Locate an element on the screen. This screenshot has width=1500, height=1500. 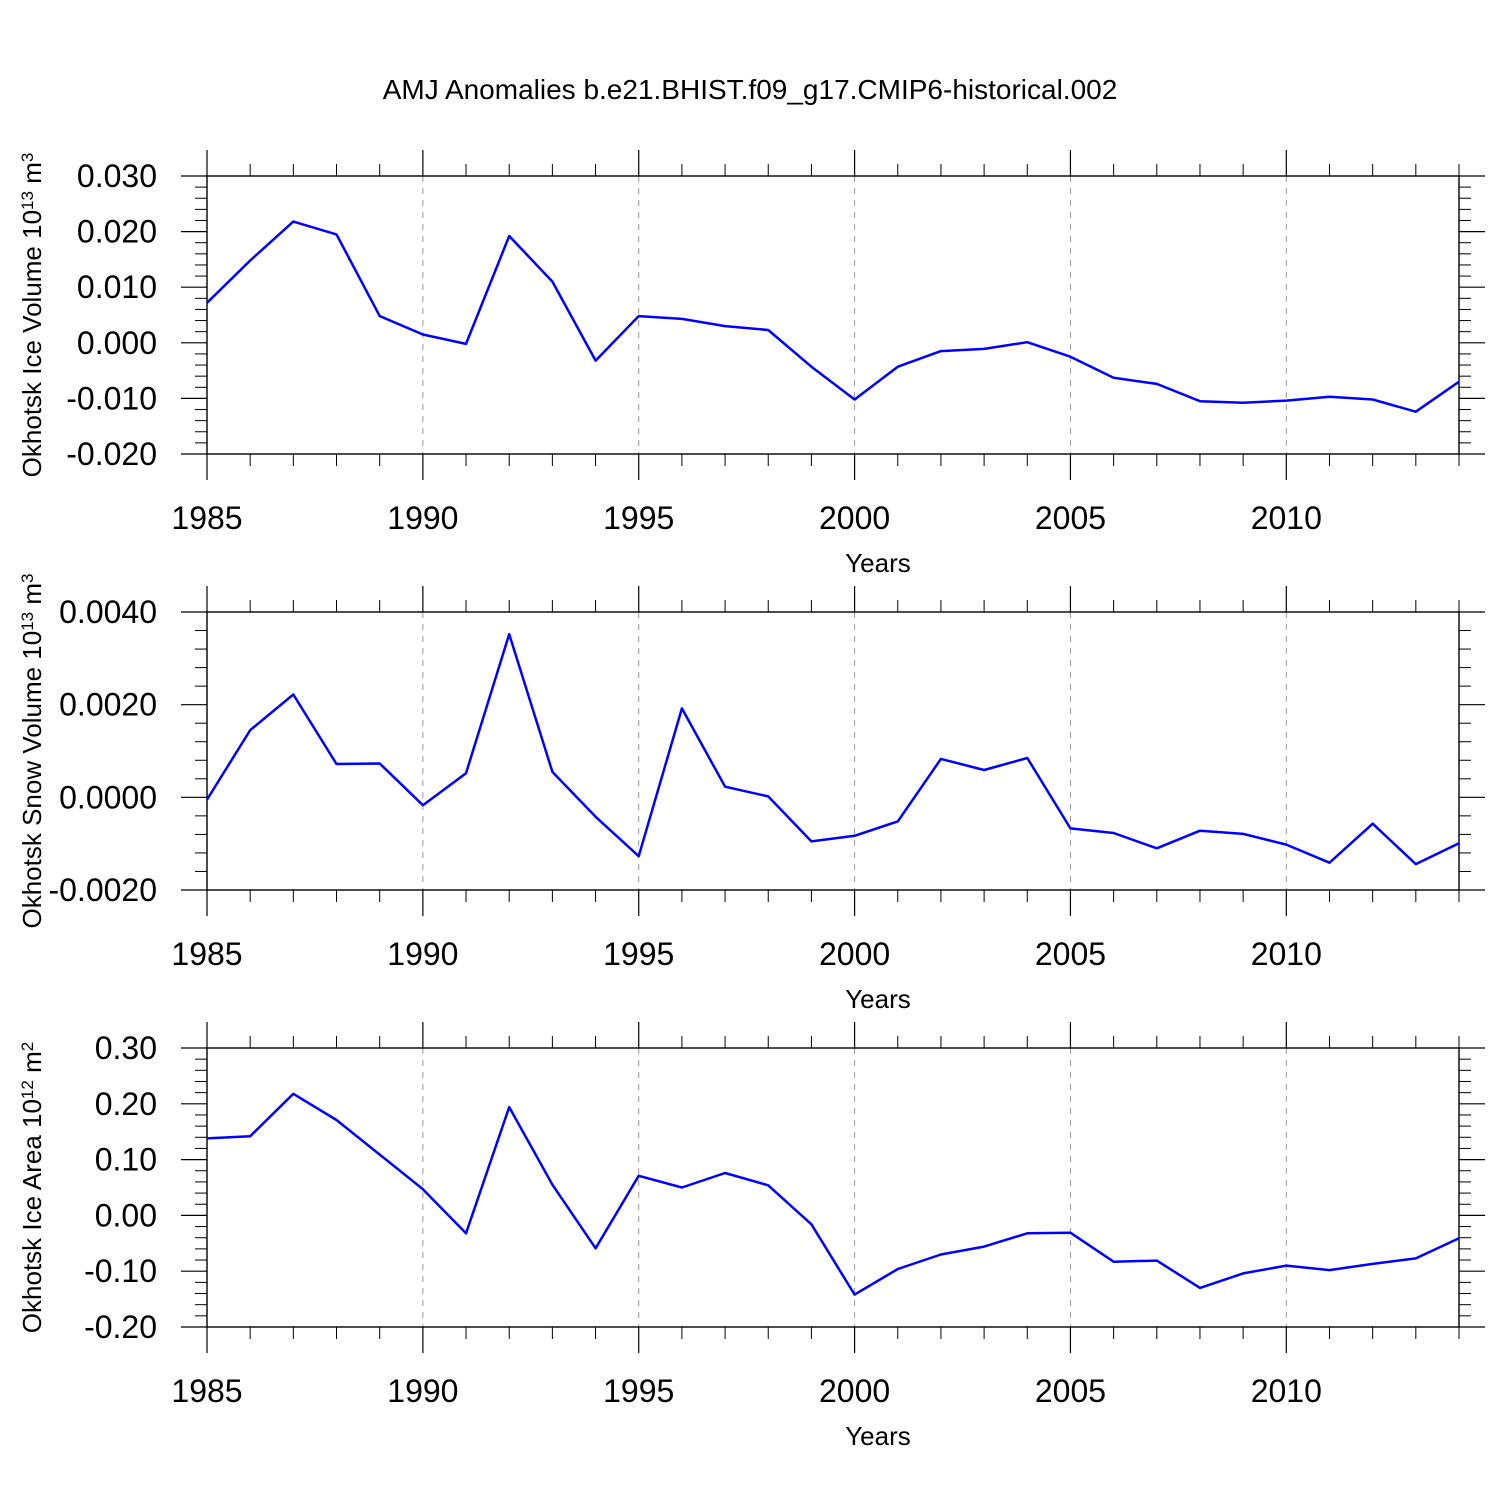
y-tick-label: -0.020 is located at coordinates (111, 454).